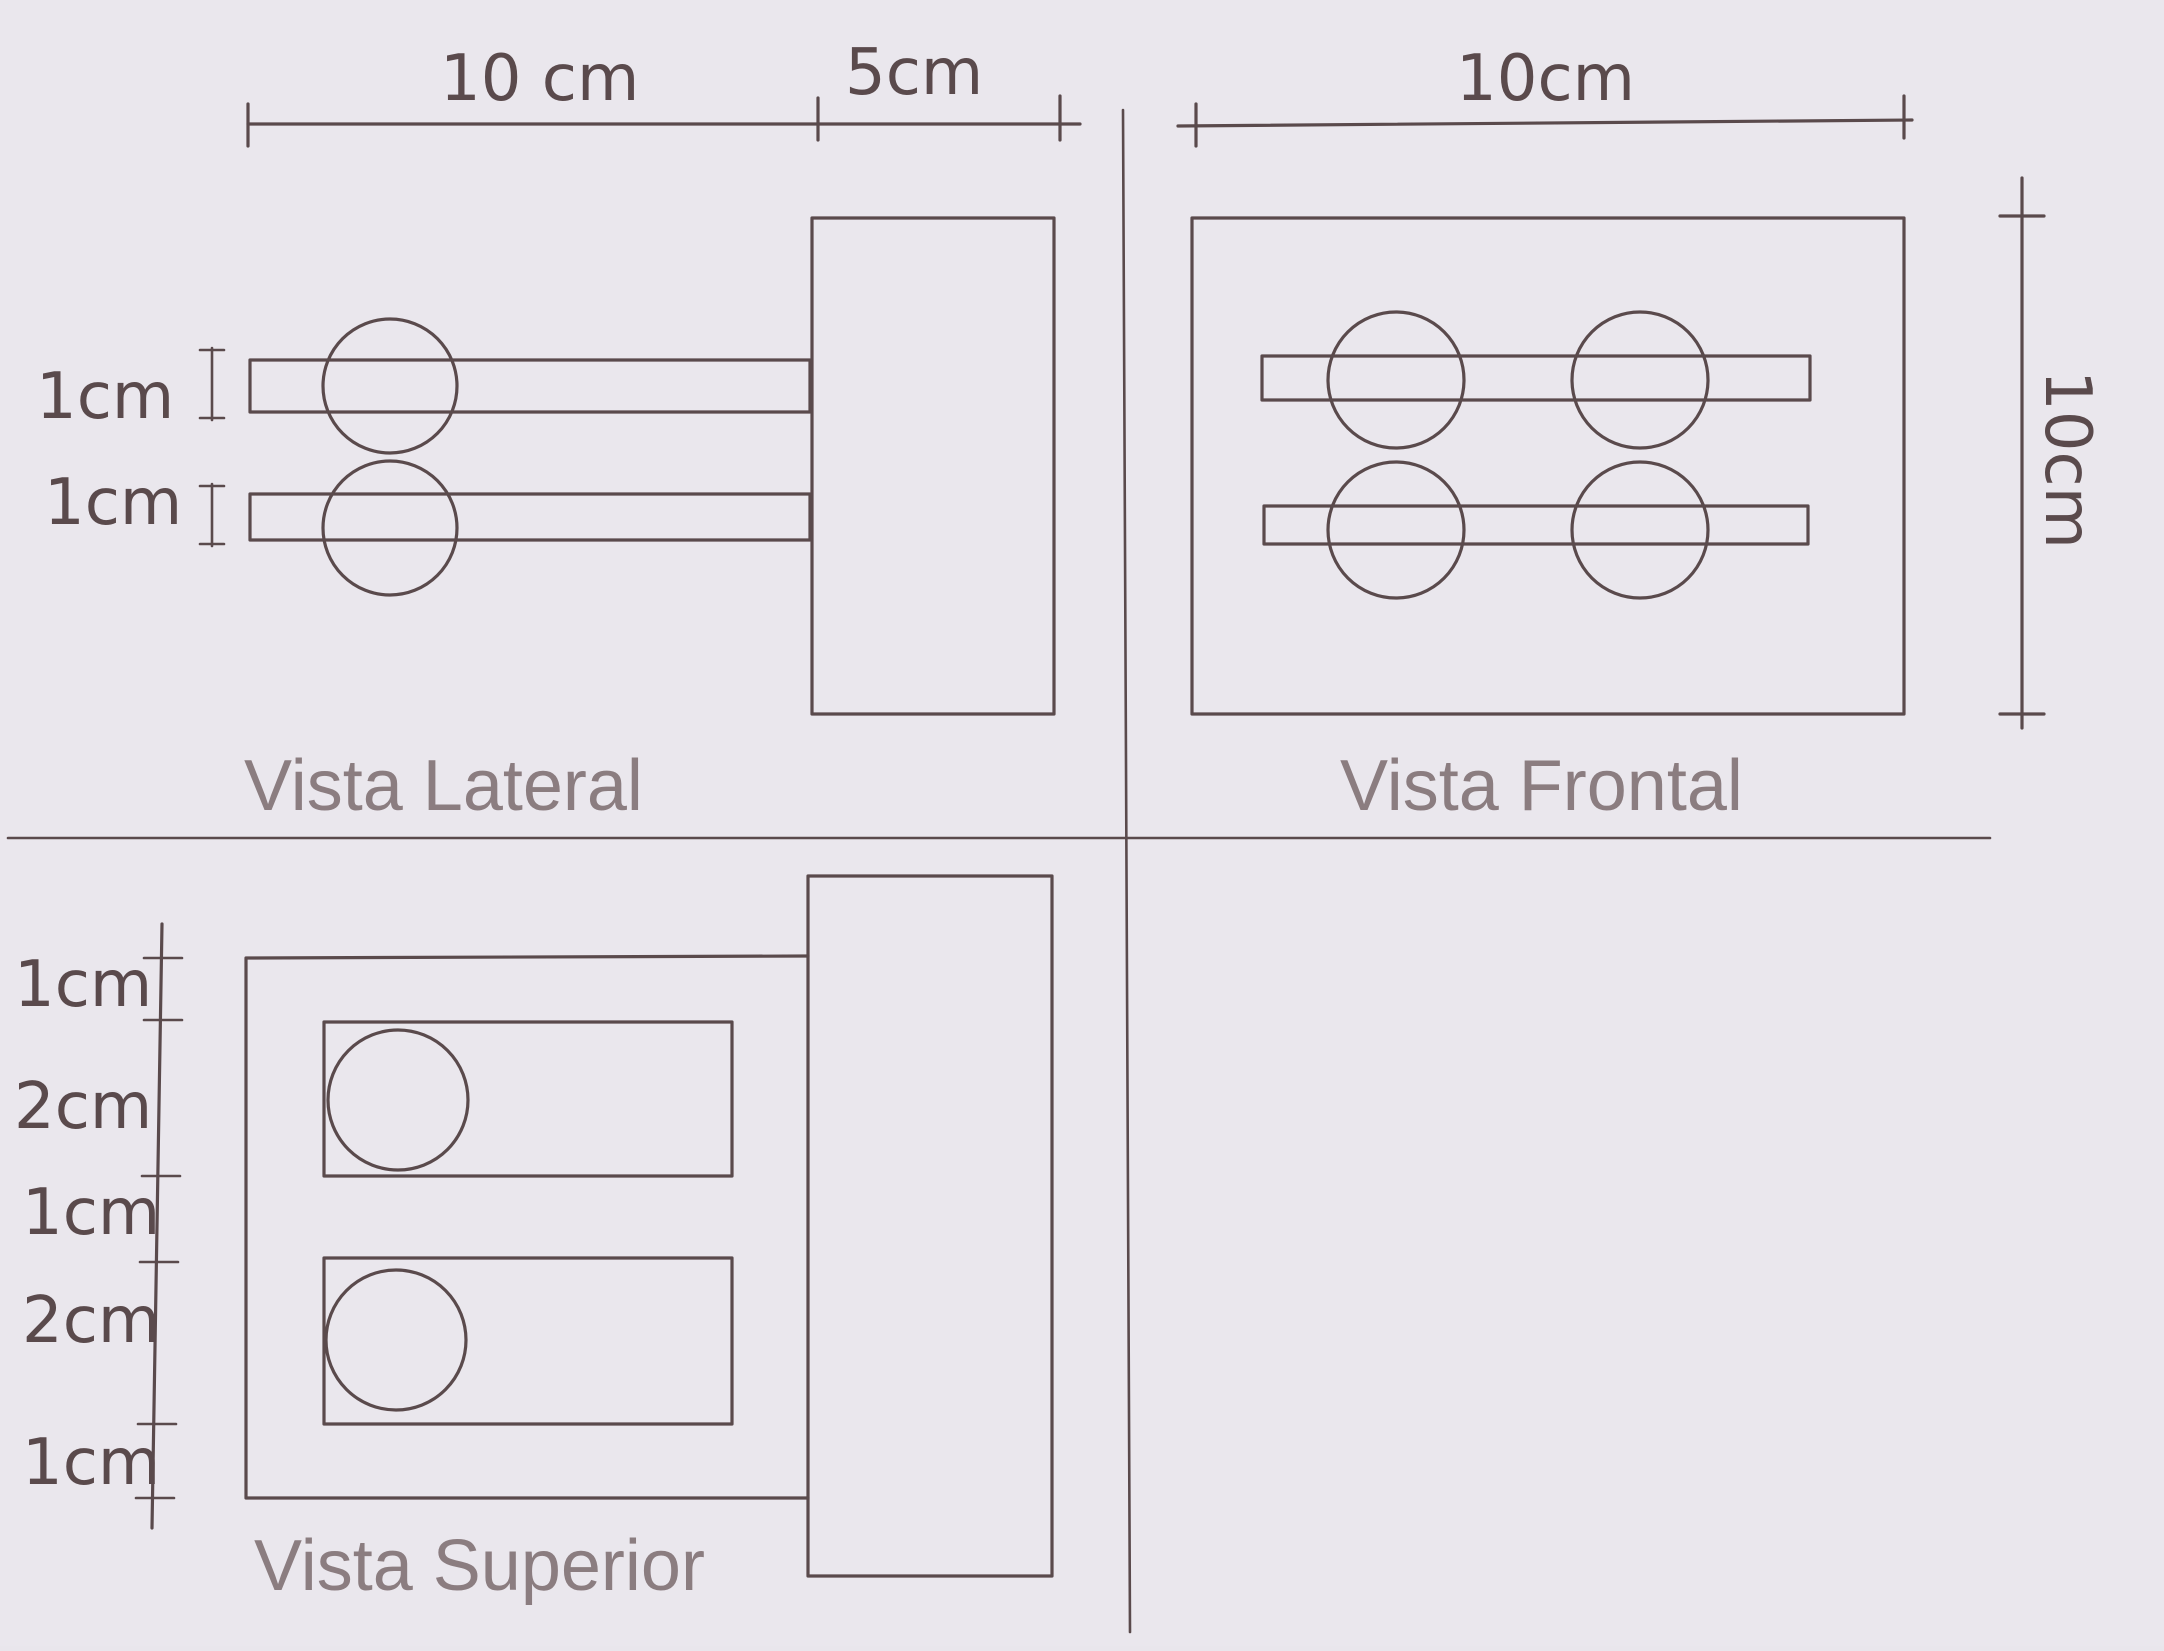 The height and width of the screenshot is (1651, 2164). Describe the element at coordinates (443, 786) in the screenshot. I see `lateral-view-title: Vista Lateral` at that location.